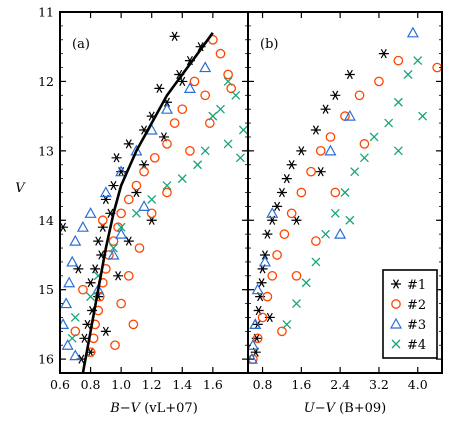 The width and height of the screenshot is (458, 437). Describe the element at coordinates (416, 285) in the screenshot. I see `legend-label: #1` at that location.